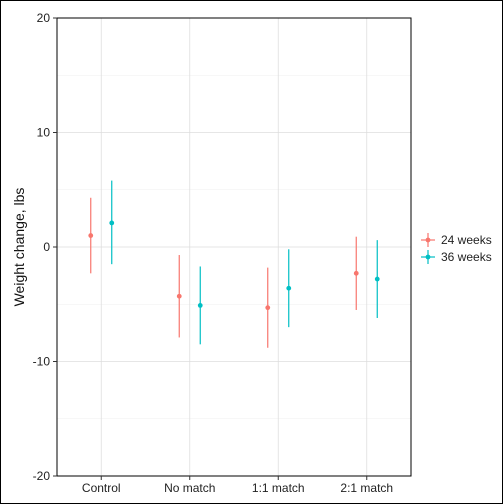 Image resolution: width=503 pixels, height=504 pixels. Describe the element at coordinates (44, 18) in the screenshot. I see `y-tick-label: 20` at that location.